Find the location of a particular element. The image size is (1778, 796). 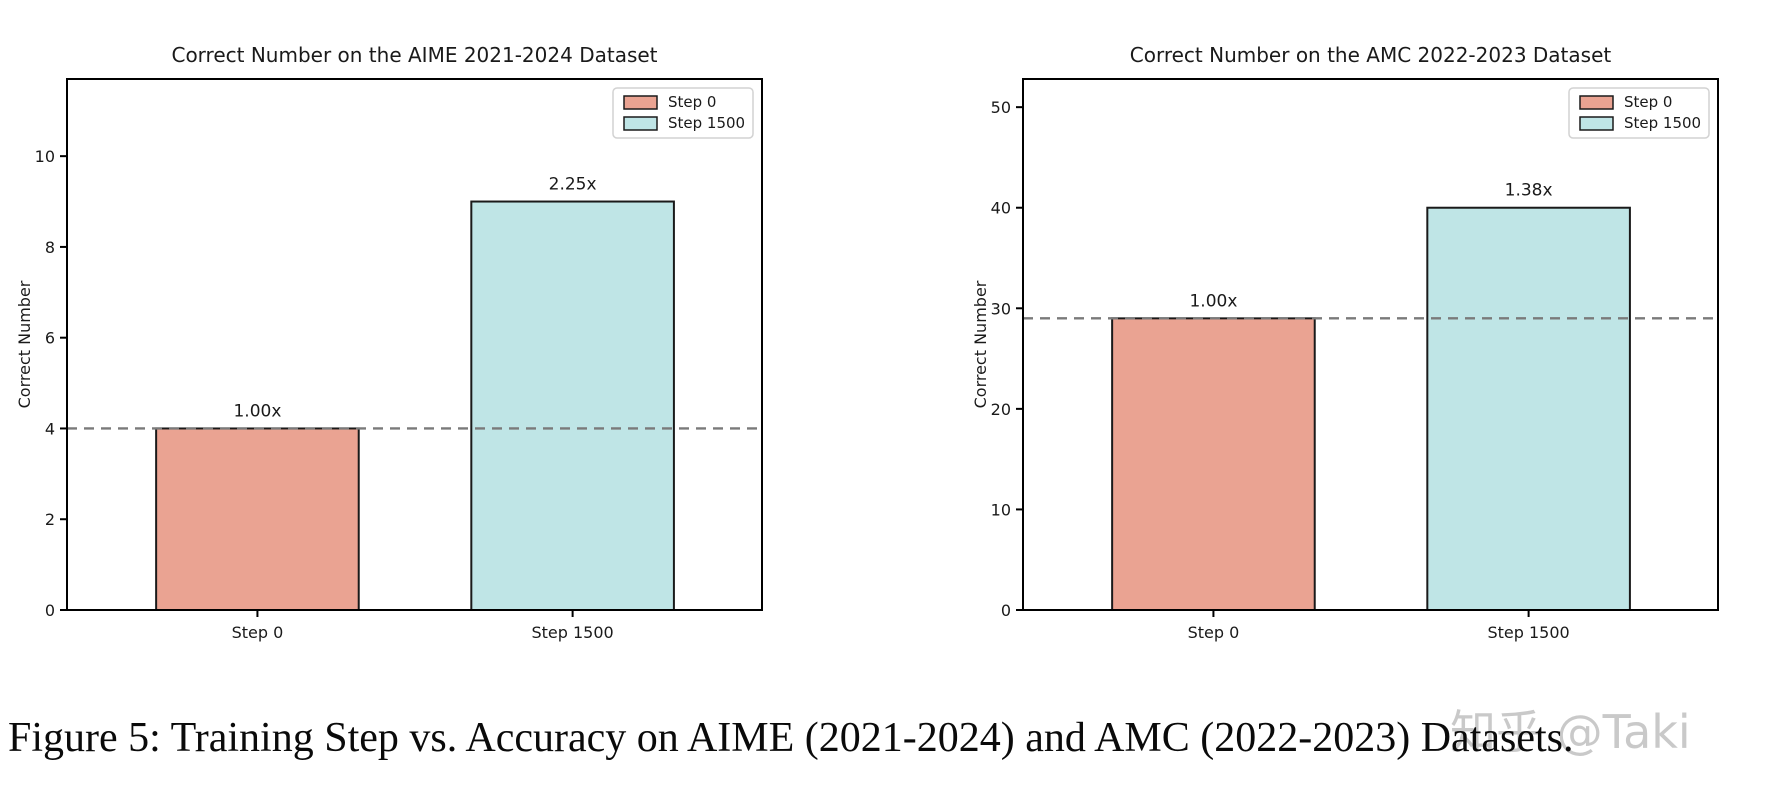

bar-value-label: 1.38x is located at coordinates (1529, 191).